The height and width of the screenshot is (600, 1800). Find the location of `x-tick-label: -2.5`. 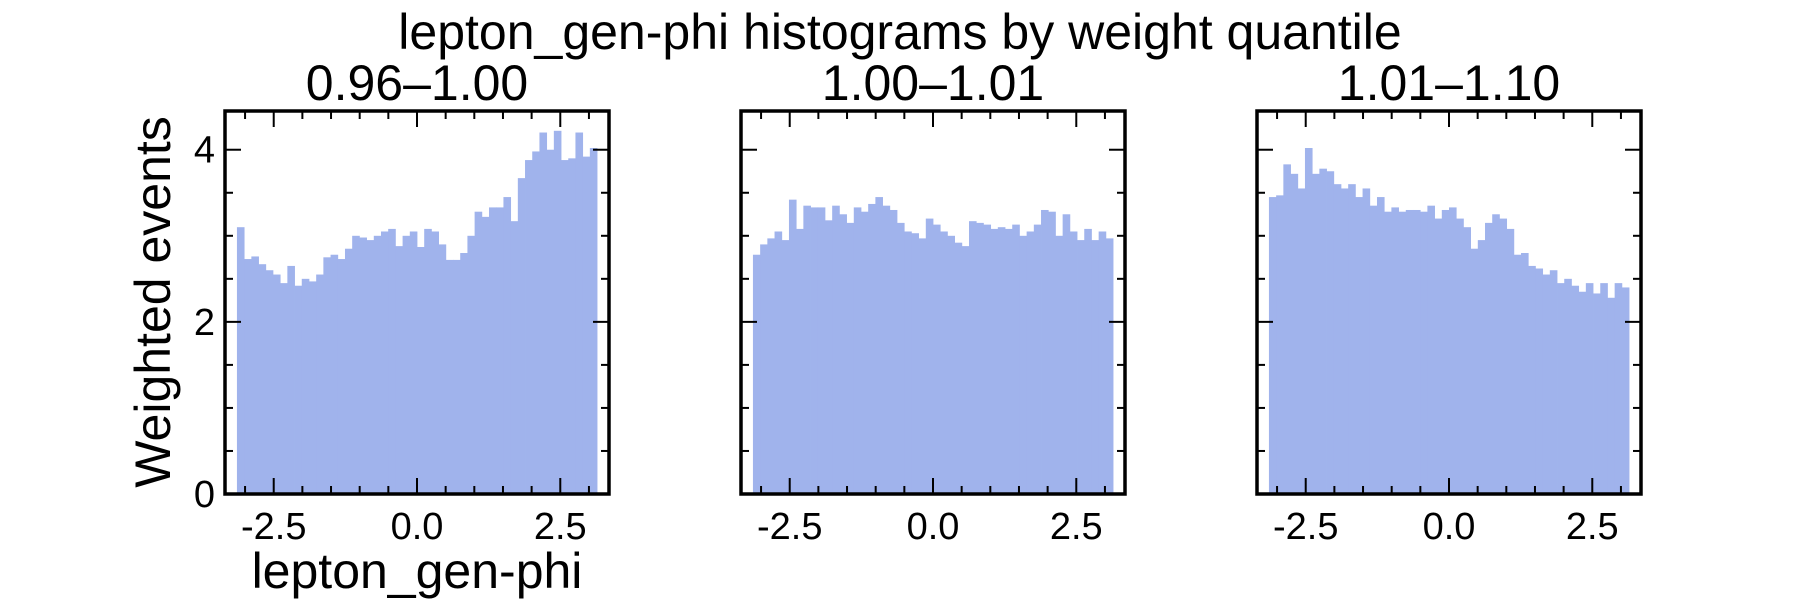

x-tick-label: -2.5 is located at coordinates (273, 527).